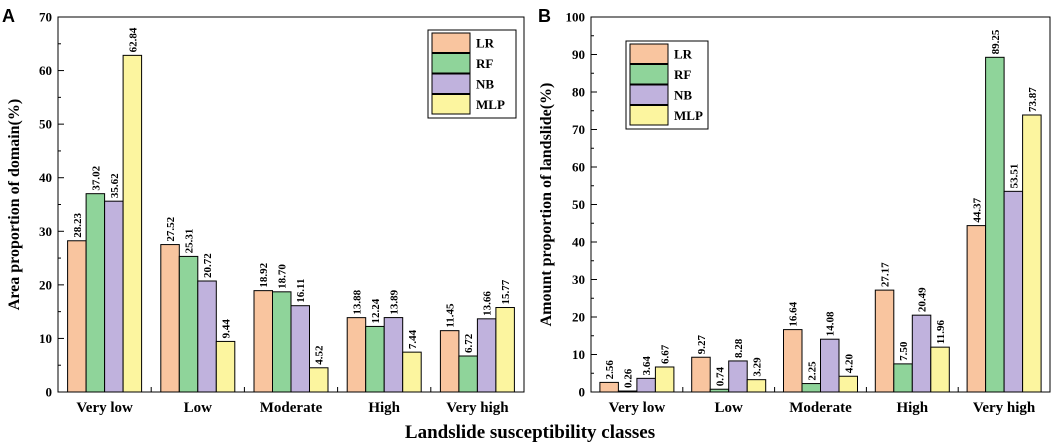 This screenshot has width=1059, height=445. I want to click on data-label: 4.20, so click(849, 364).